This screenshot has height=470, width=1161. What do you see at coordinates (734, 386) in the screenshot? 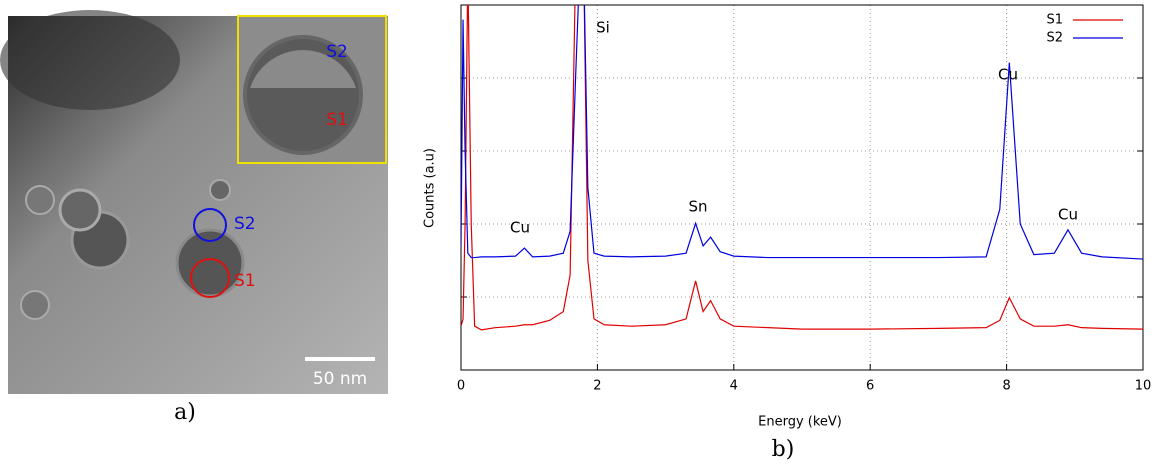
I see `x-tick-label: 4` at bounding box center [734, 386].